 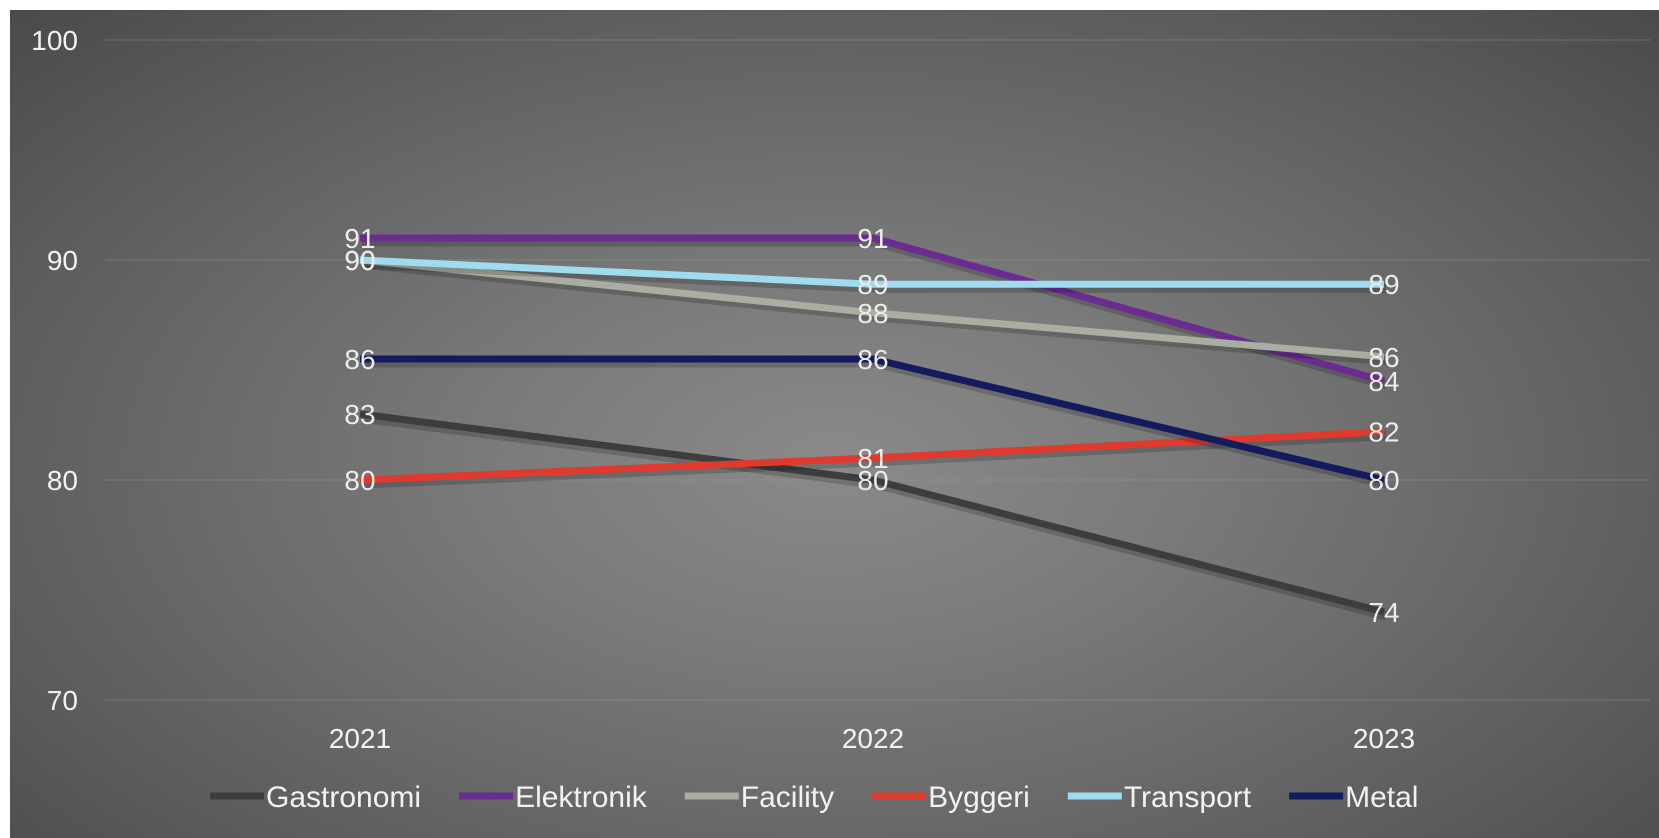 I want to click on x-tick-label: 2022, so click(x=873, y=738).